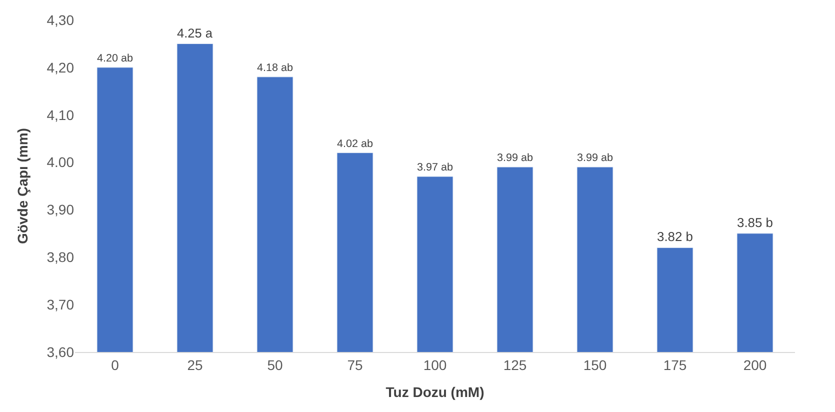 The width and height of the screenshot is (835, 412). I want to click on x-tick-label: 0, so click(115, 364).